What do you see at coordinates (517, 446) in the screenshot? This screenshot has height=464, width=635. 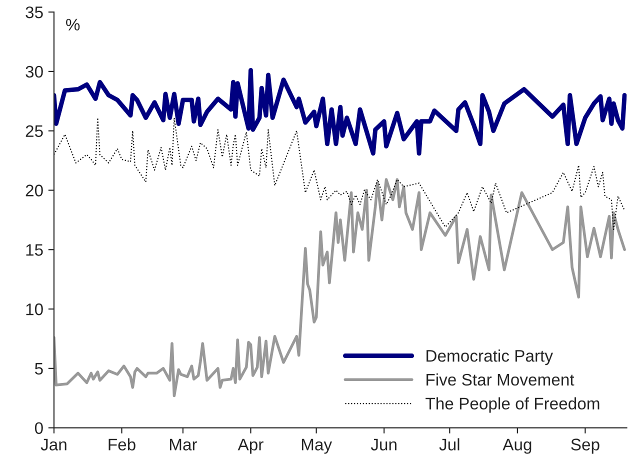 I see `x-tick-label: Aug` at bounding box center [517, 446].